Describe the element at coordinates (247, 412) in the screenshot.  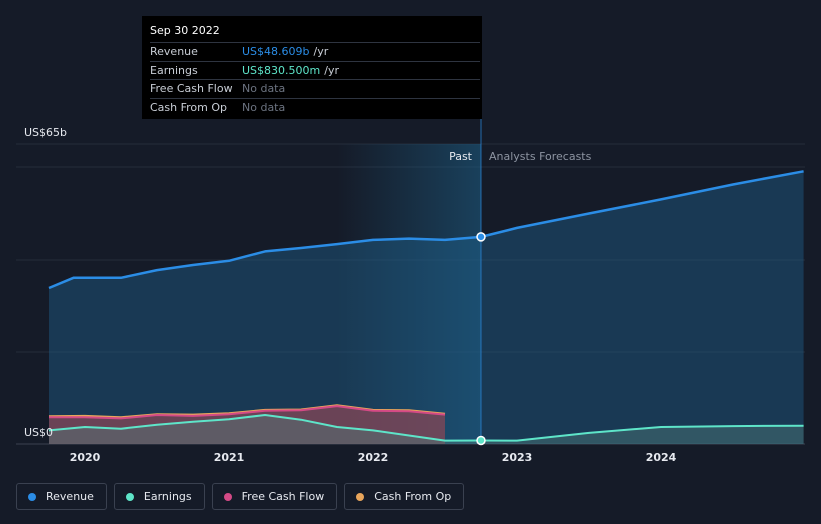
I see `line-free-cash-flow` at that location.